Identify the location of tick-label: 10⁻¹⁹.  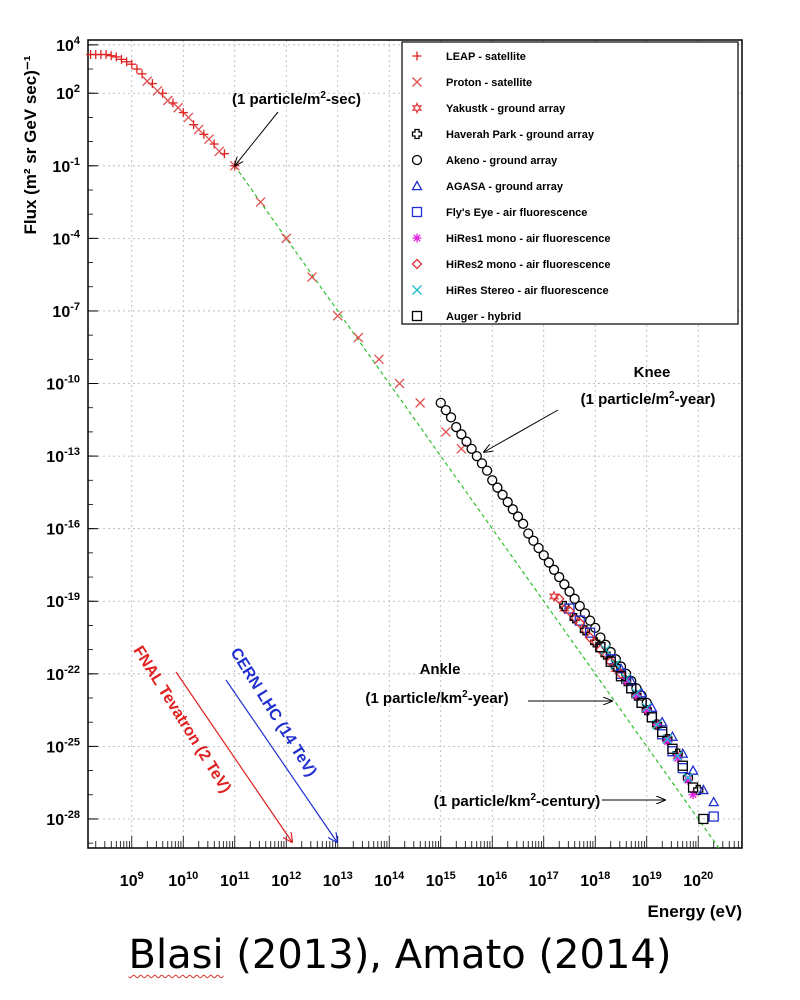
(63, 601).